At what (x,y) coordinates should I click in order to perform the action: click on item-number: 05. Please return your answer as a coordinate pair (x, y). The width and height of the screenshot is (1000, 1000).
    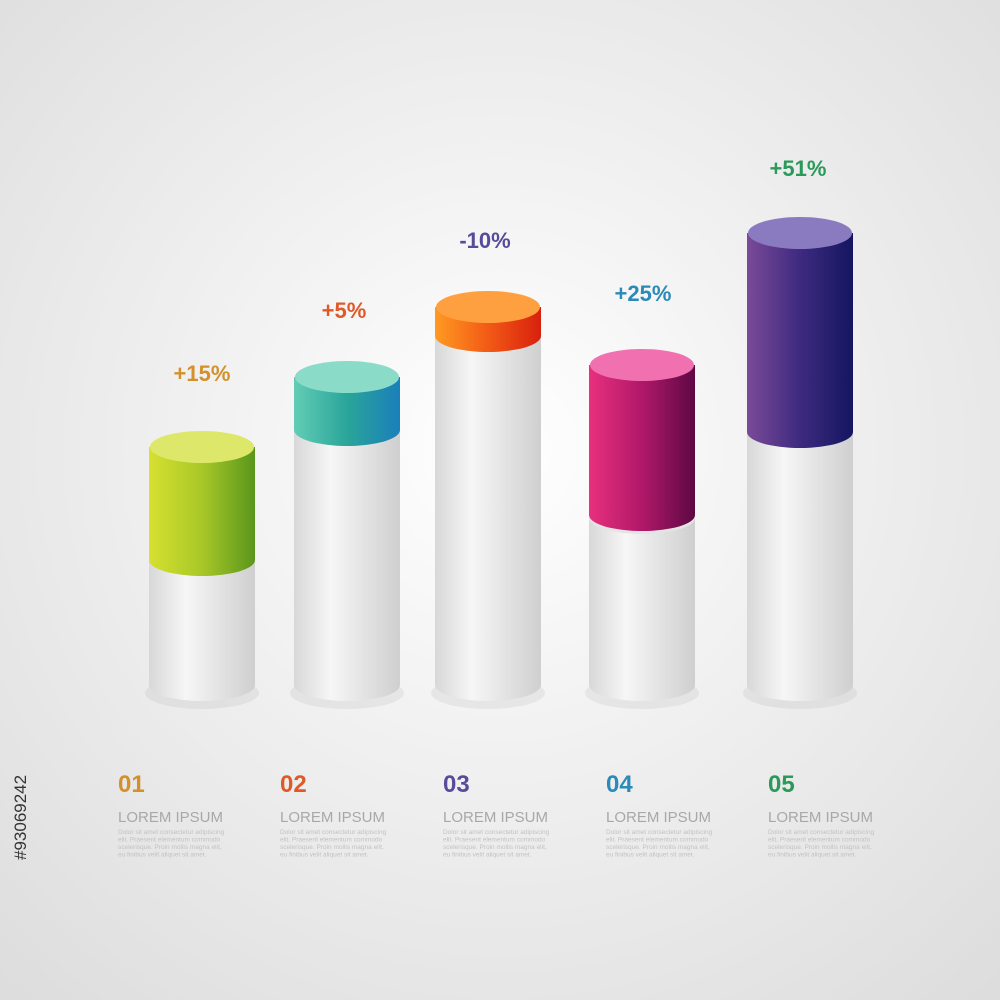
    Looking at the image, I should click on (781, 784).